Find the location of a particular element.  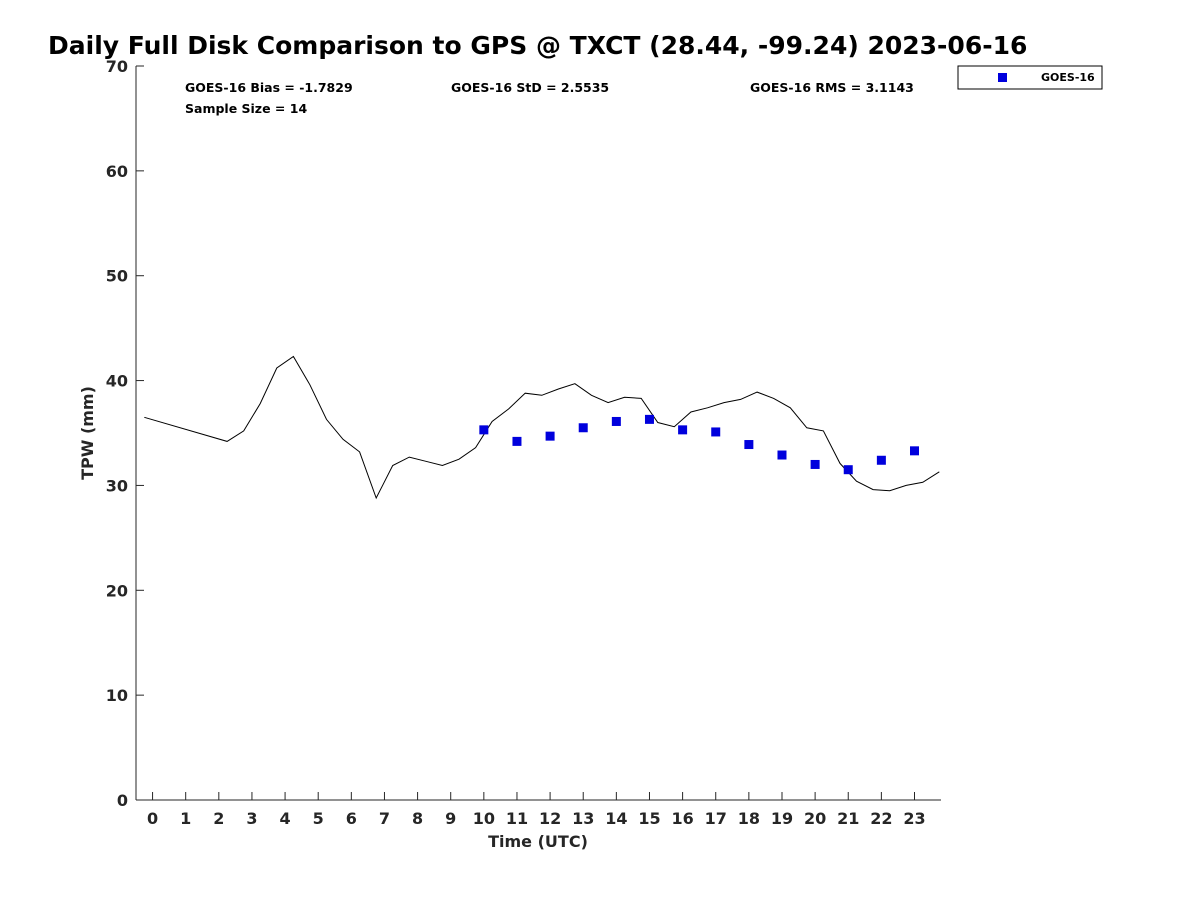

x-tick-label: 6 is located at coordinates (351, 818).